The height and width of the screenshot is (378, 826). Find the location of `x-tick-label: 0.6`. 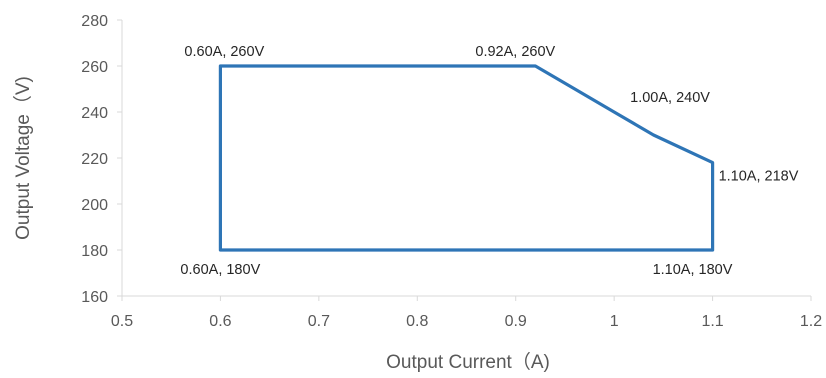

x-tick-label: 0.6 is located at coordinates (220, 321).